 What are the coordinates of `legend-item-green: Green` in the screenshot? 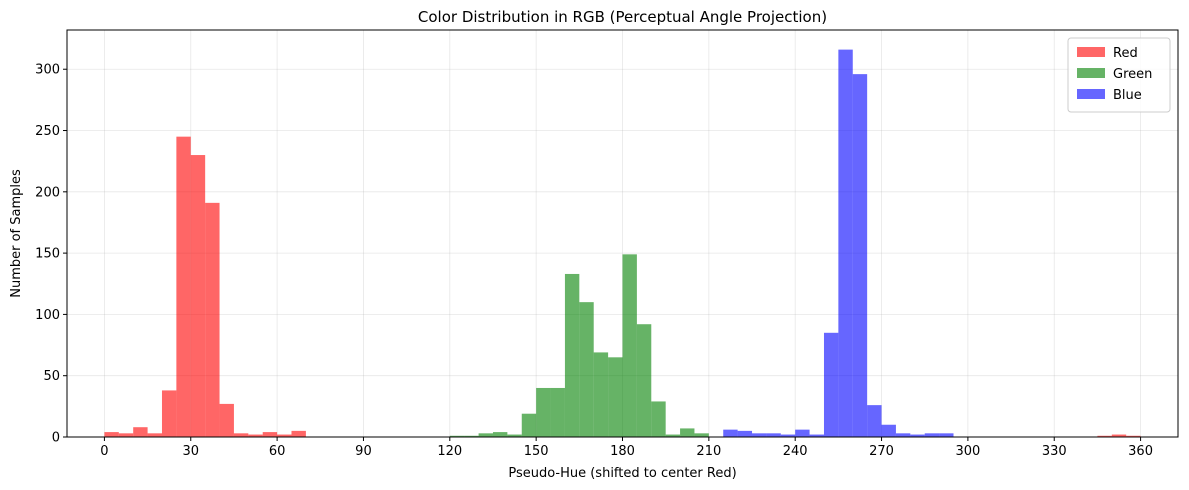 It's located at (1114, 74).